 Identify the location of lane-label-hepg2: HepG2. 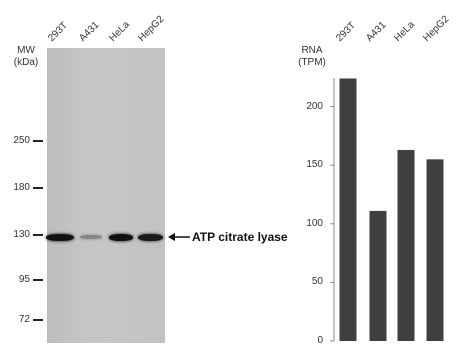
(151, 28).